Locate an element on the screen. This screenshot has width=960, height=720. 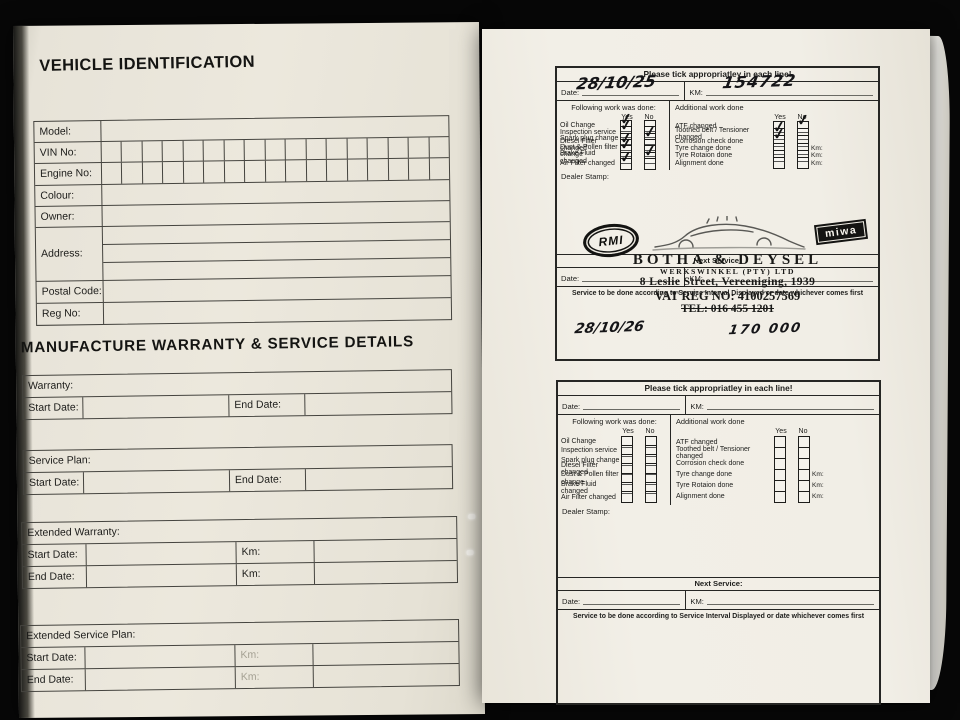
dealer-stamp-area: Dealer Stamp: is located at coordinates (718, 541).